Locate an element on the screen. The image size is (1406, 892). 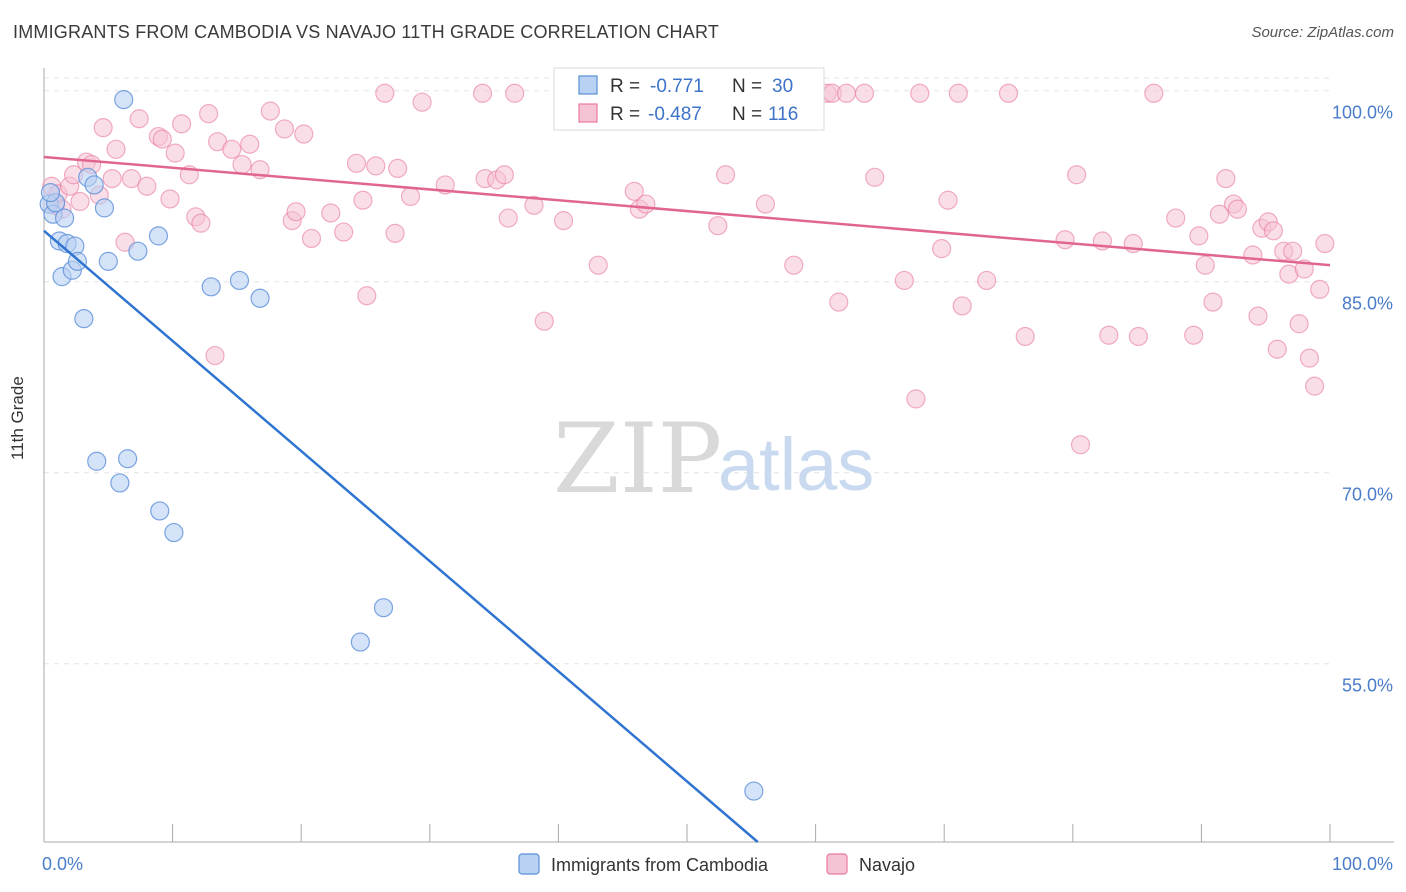
series-legend: Immigrants from Cambodia Navajo is located at coordinates (716, 864).